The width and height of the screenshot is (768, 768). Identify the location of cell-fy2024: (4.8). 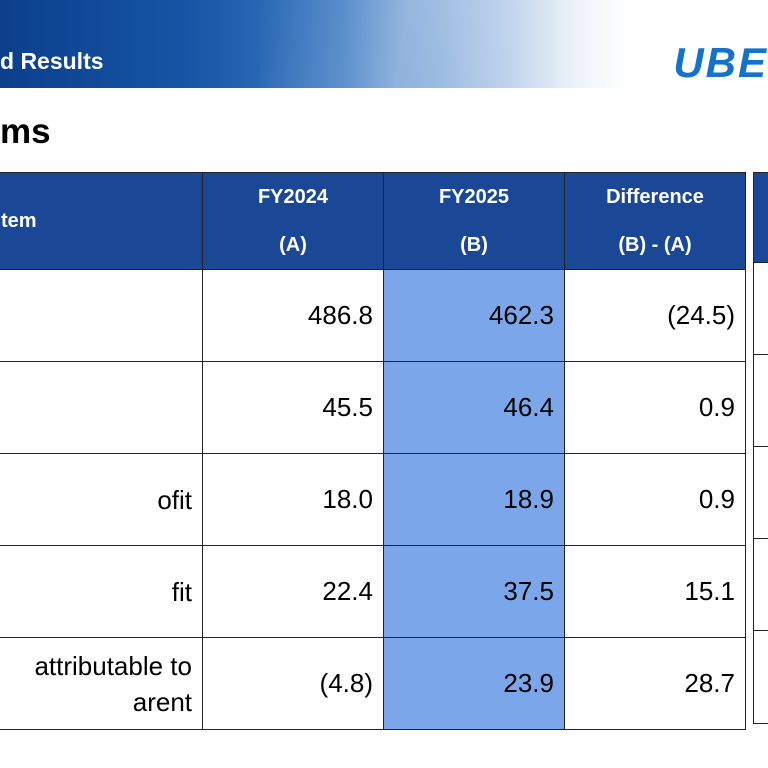
(293, 683).